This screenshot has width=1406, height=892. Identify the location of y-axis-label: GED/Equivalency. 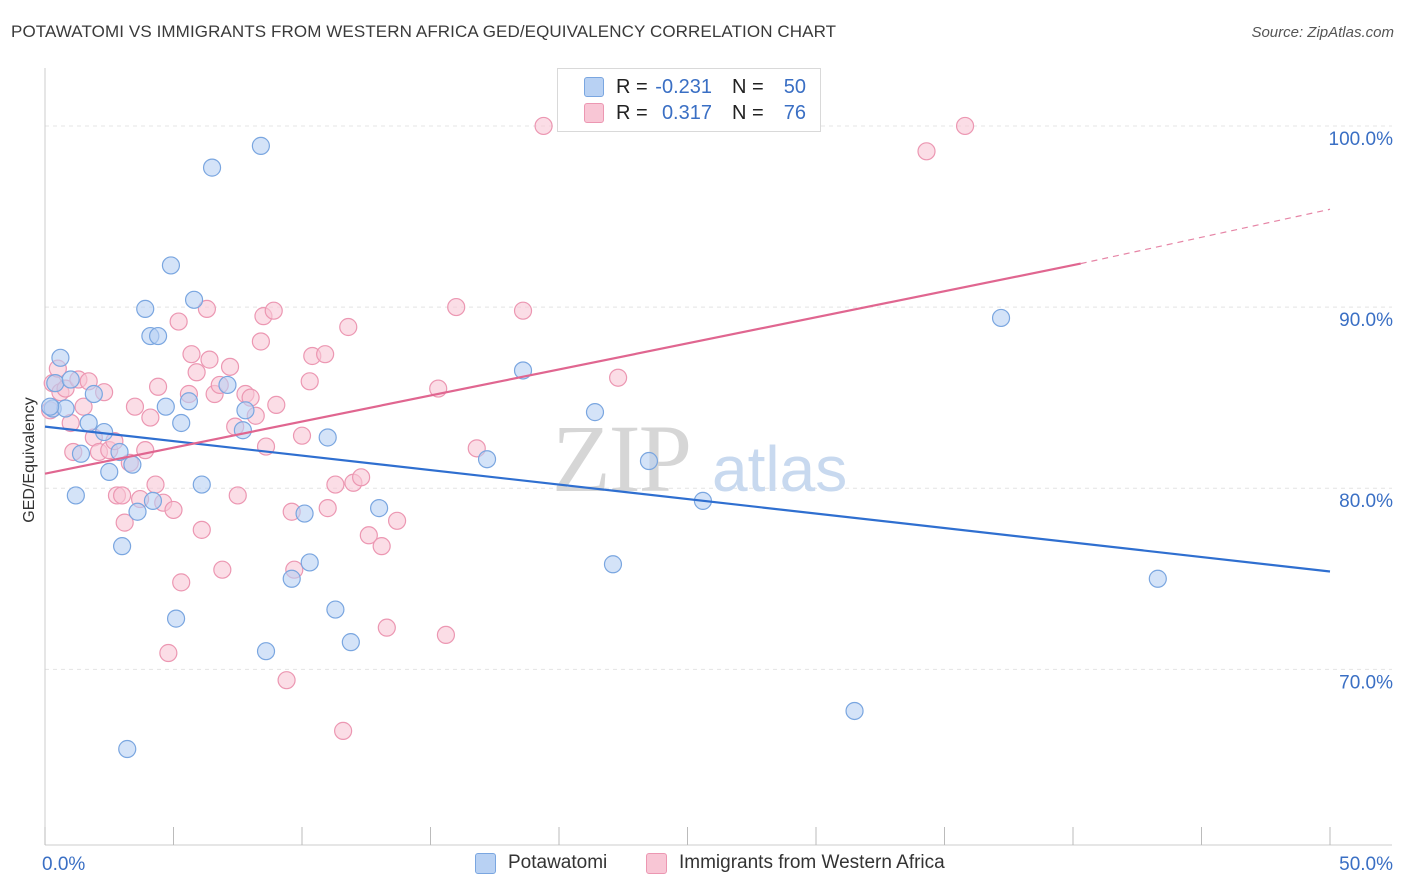
(29, 460).